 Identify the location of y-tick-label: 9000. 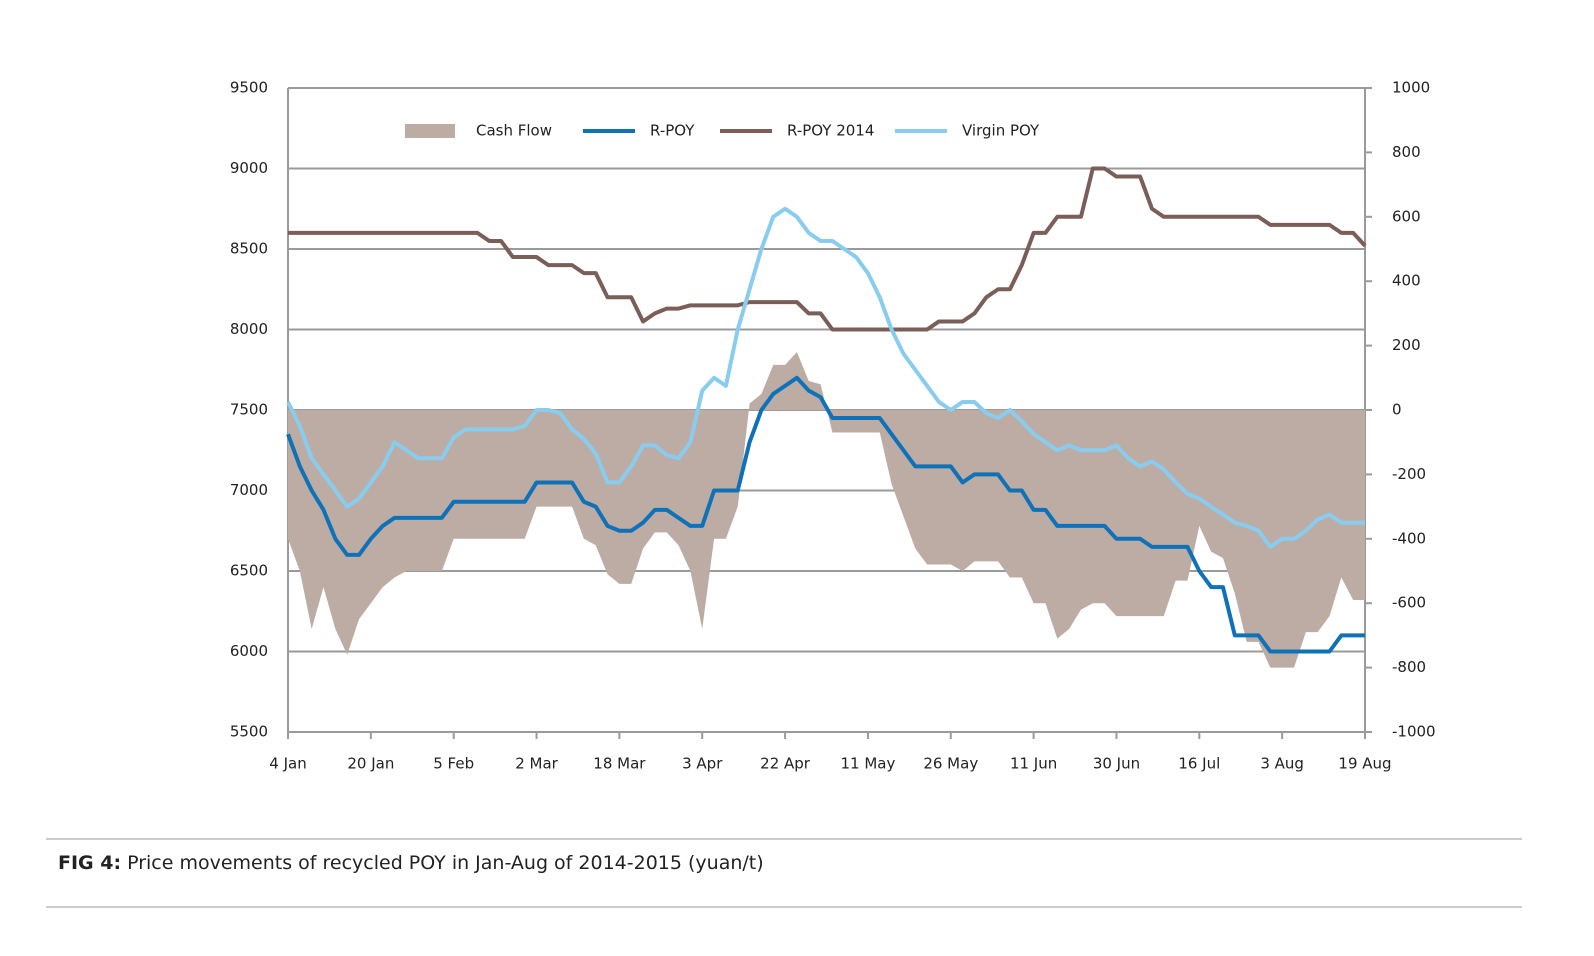
(249, 168).